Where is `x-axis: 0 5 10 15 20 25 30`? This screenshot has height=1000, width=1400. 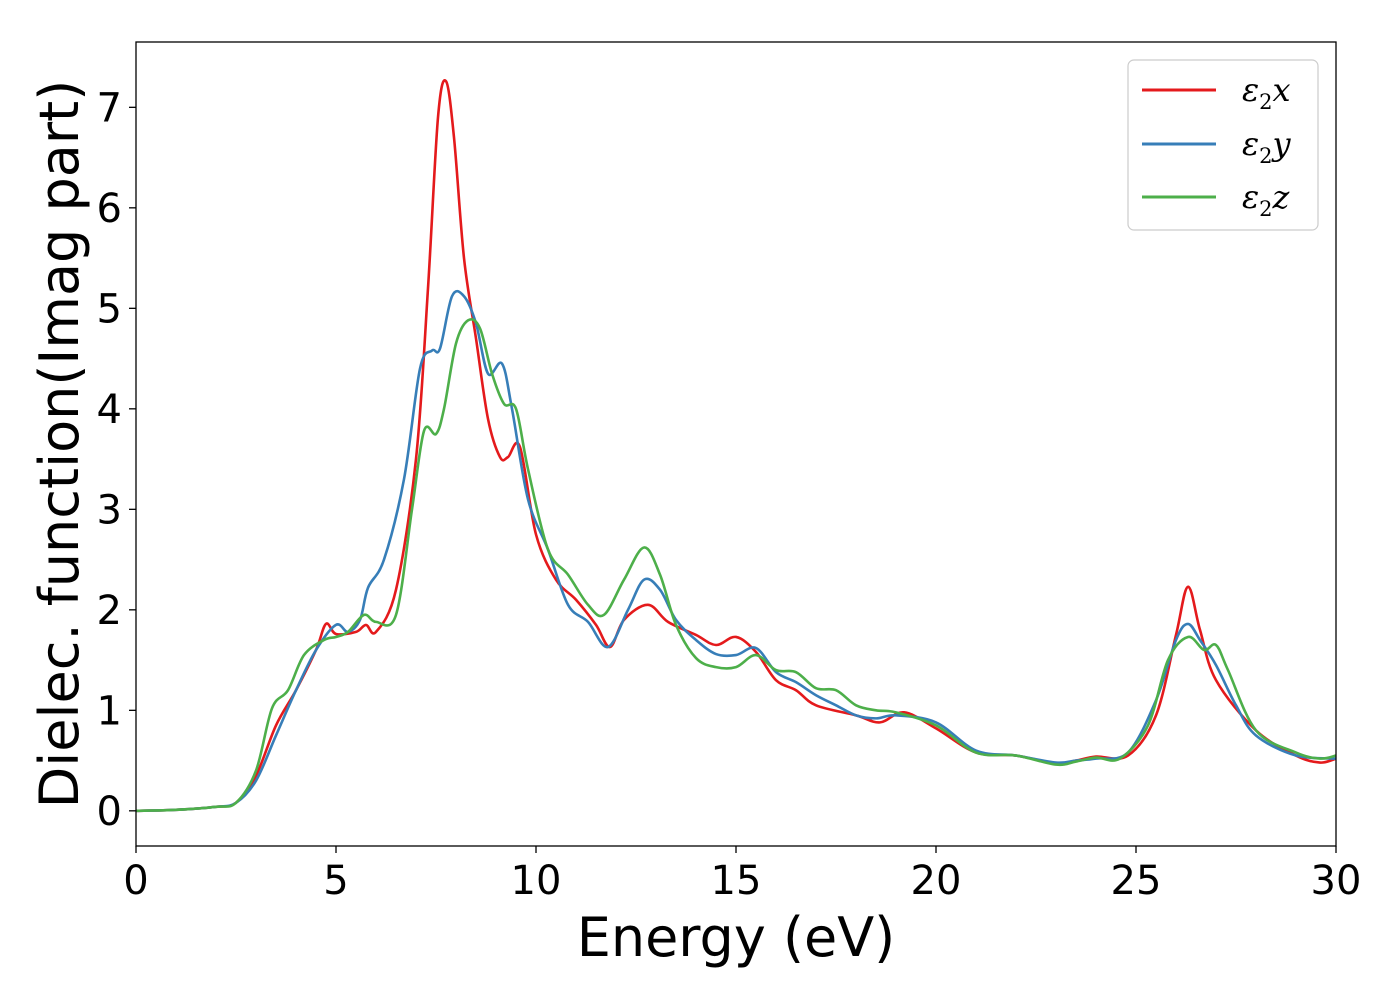 x-axis: 0 5 10 15 20 25 30 is located at coordinates (742, 875).